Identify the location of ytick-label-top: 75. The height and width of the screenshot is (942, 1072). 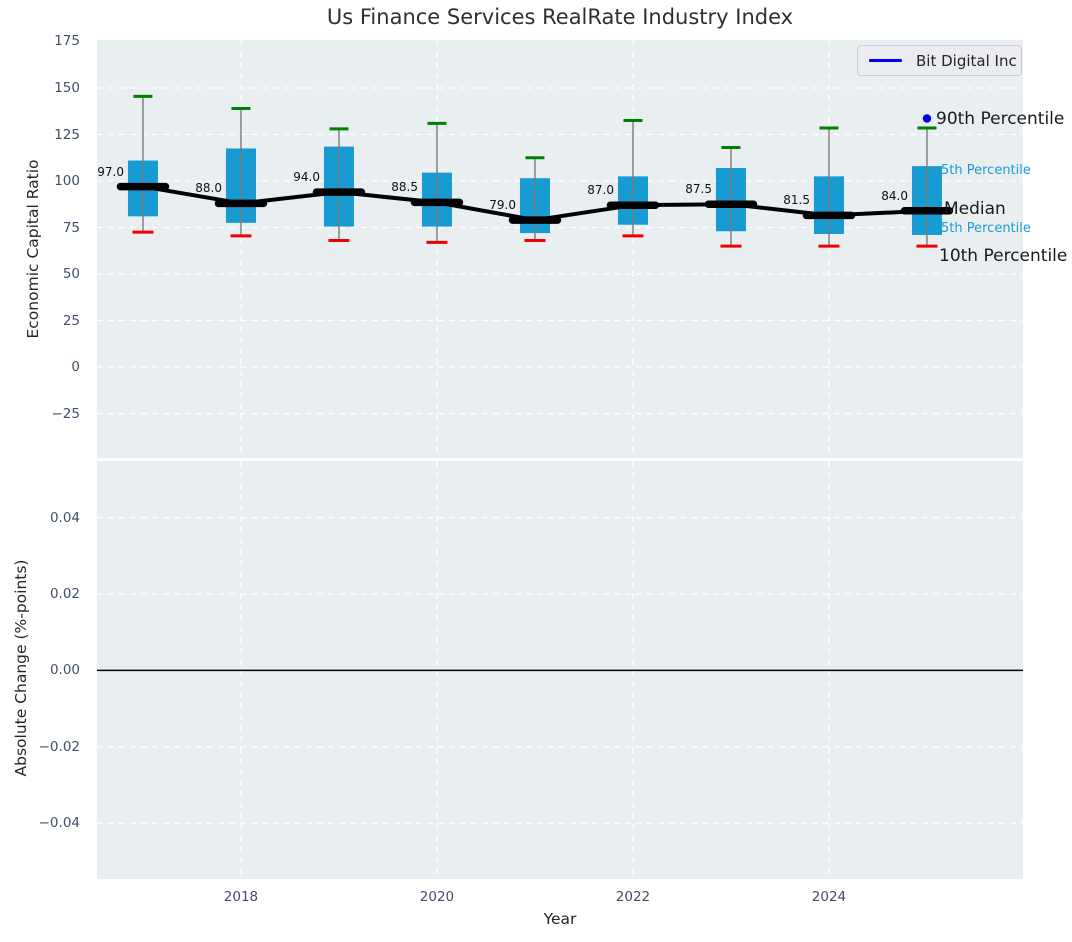
(71, 227).